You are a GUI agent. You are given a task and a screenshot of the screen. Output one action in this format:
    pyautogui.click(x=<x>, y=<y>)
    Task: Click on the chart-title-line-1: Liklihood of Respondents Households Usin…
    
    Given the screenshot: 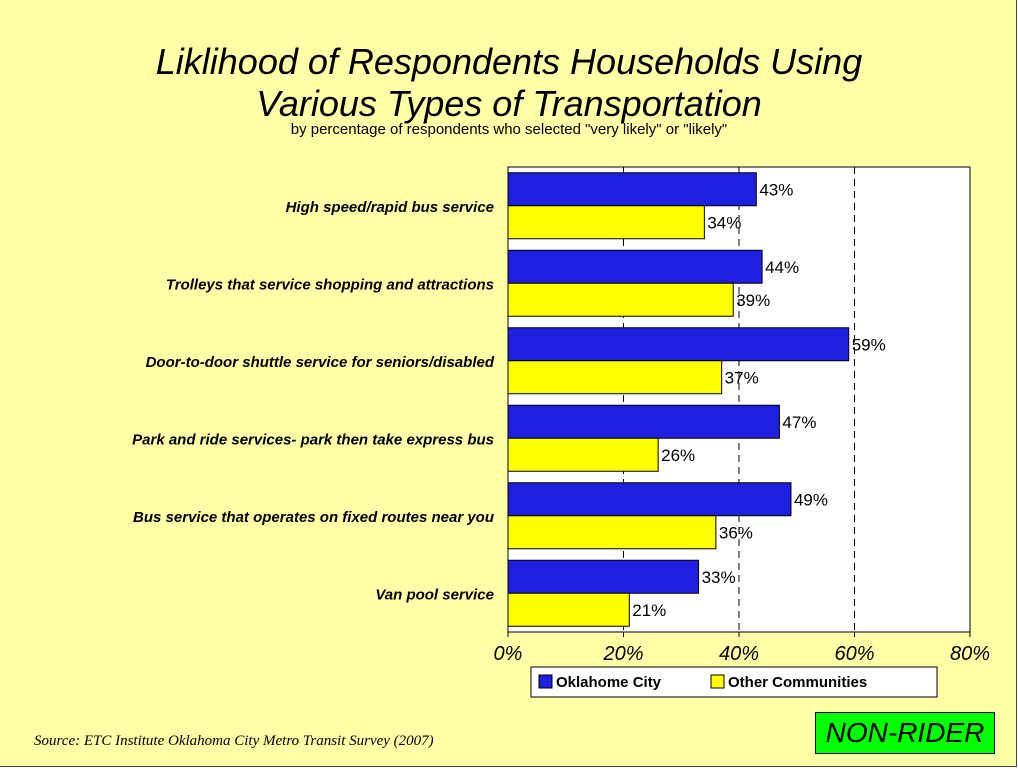 What is the action you would take?
    pyautogui.click(x=509, y=61)
    